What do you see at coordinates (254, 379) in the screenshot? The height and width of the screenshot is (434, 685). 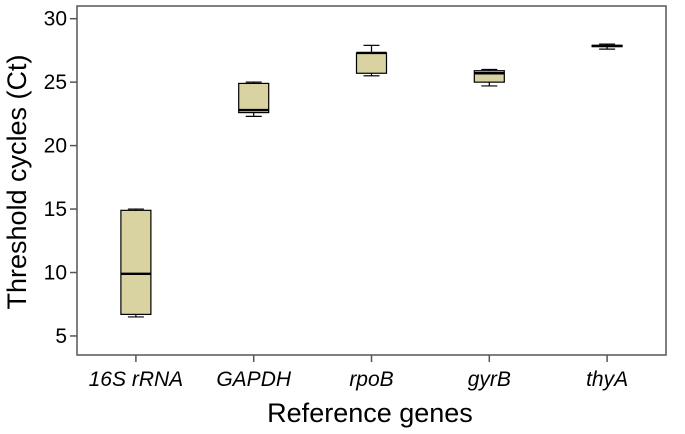 I see `x-tick-label: GAPDH` at bounding box center [254, 379].